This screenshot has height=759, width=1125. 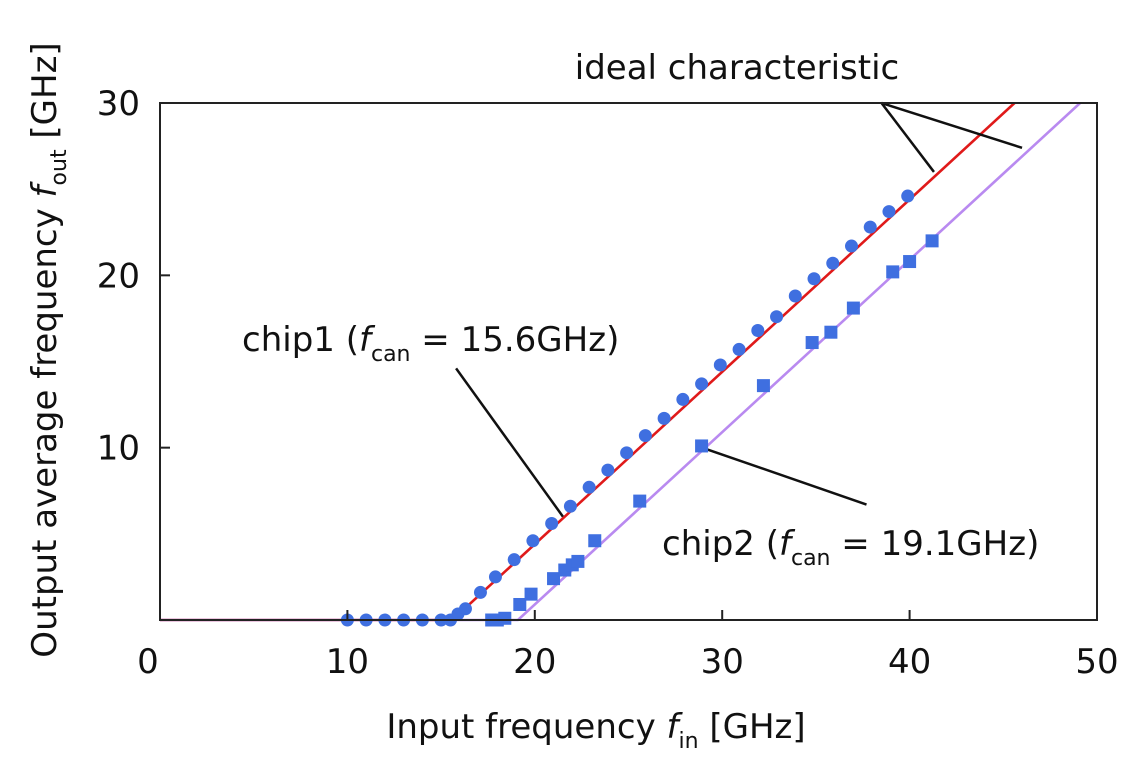 What do you see at coordinates (909, 662) in the screenshot?
I see `x-tick-label: 40` at bounding box center [909, 662].